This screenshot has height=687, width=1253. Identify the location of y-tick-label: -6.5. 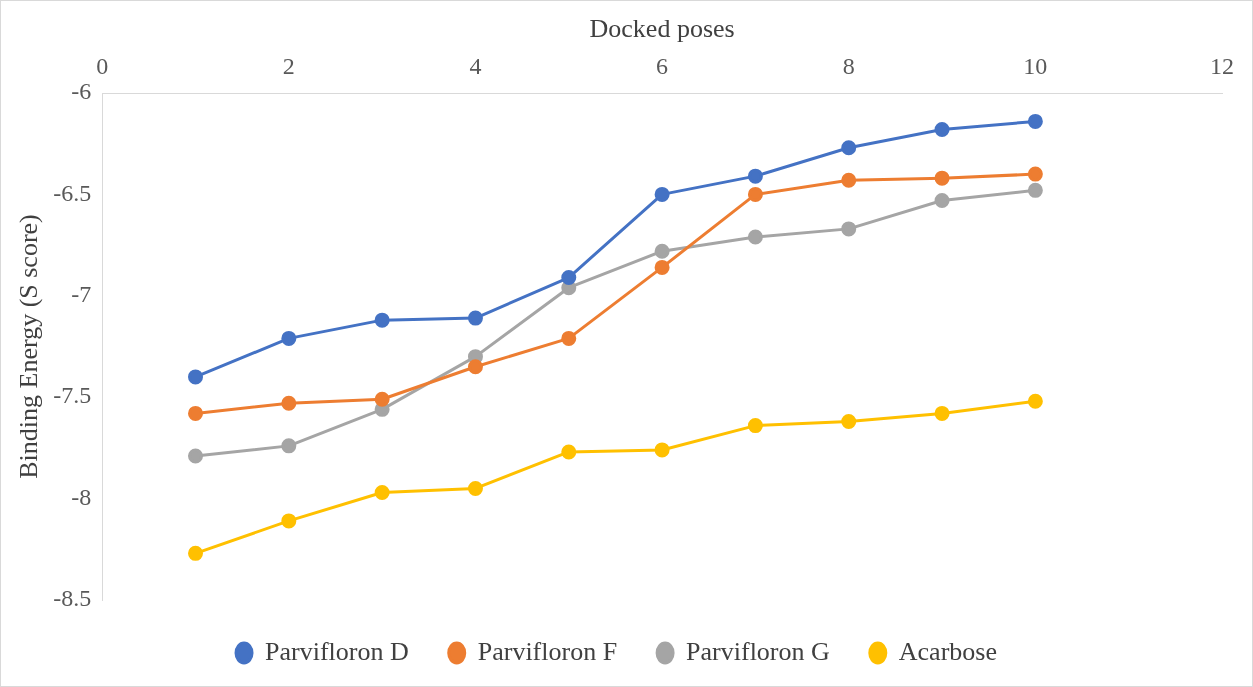
(72, 192).